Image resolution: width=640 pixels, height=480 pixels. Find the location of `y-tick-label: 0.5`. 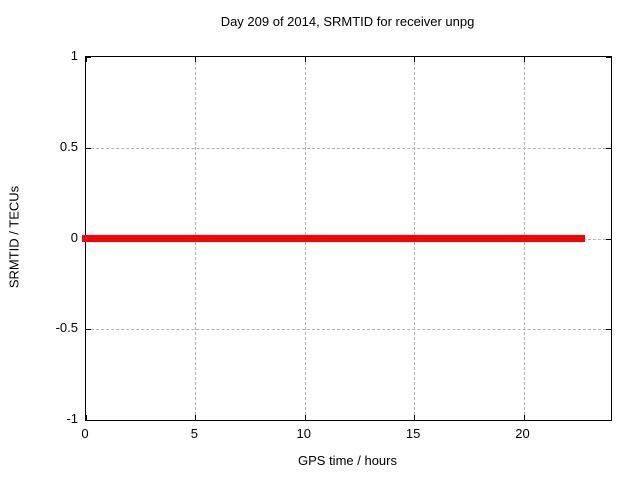

y-tick-label: 0.5 is located at coordinates (68, 146).